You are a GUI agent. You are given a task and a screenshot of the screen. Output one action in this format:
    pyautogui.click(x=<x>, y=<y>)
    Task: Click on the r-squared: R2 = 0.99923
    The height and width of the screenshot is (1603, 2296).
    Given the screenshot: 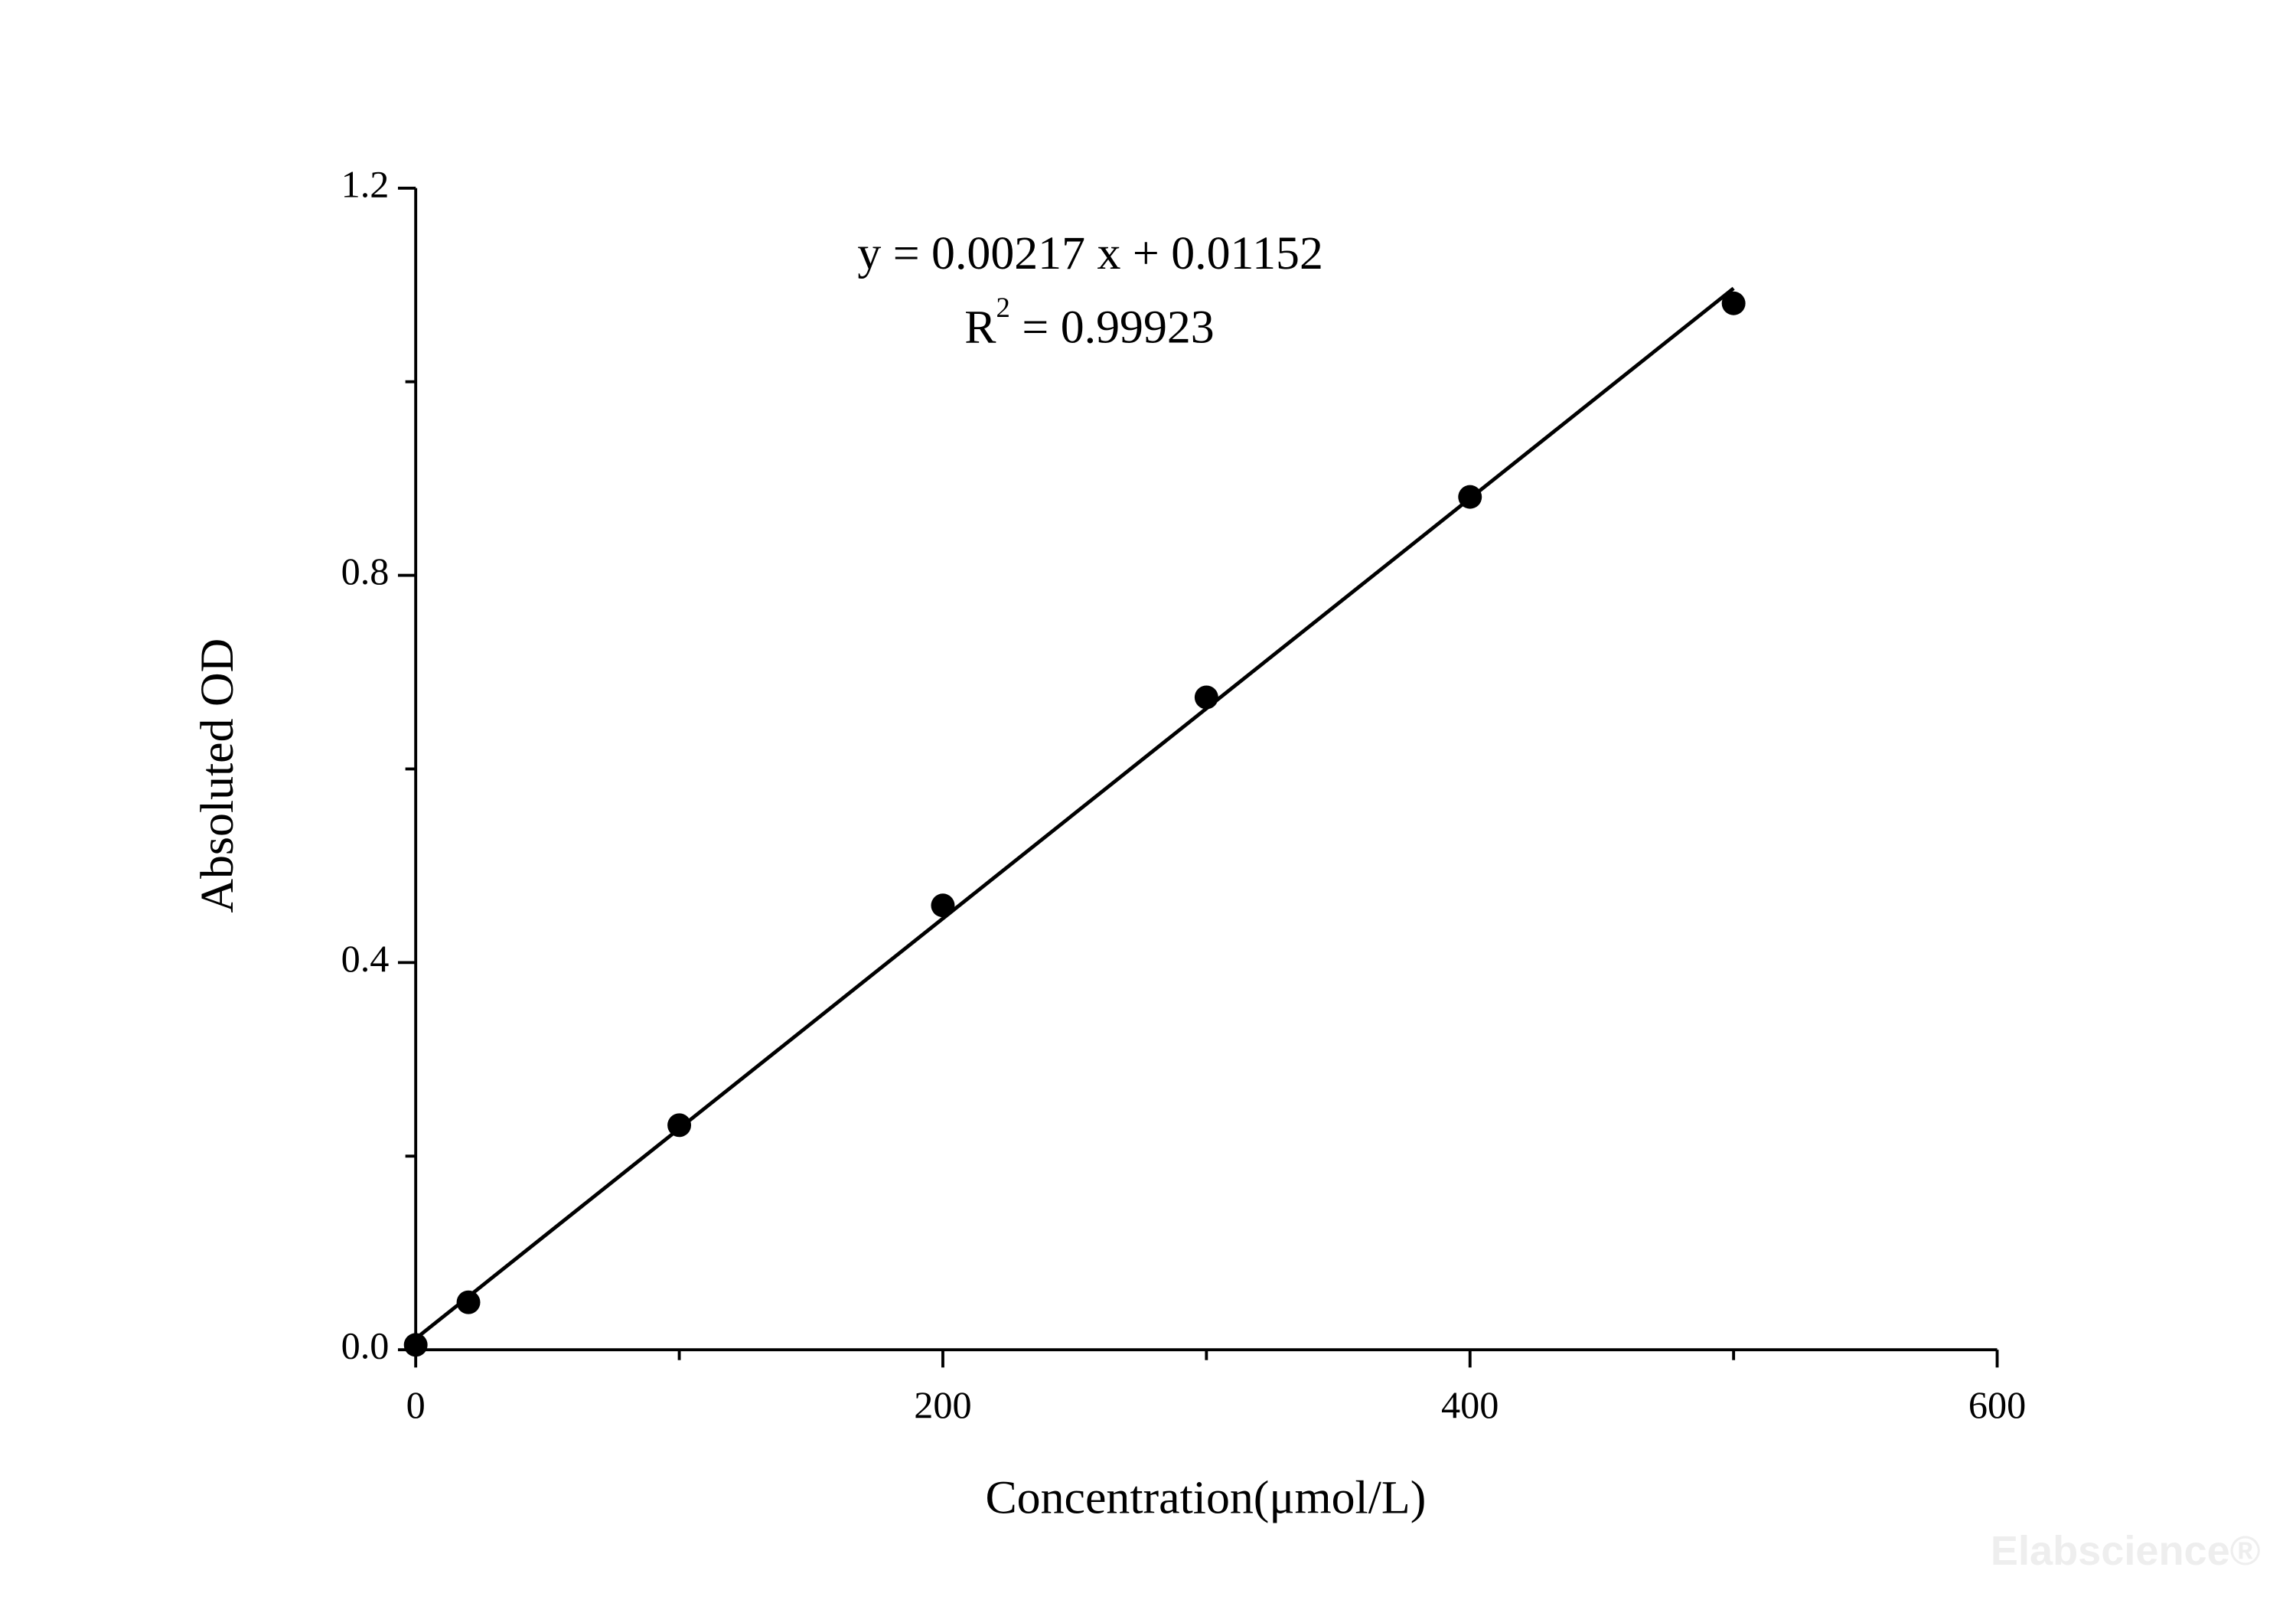 What is the action you would take?
    pyautogui.click(x=1089, y=323)
    